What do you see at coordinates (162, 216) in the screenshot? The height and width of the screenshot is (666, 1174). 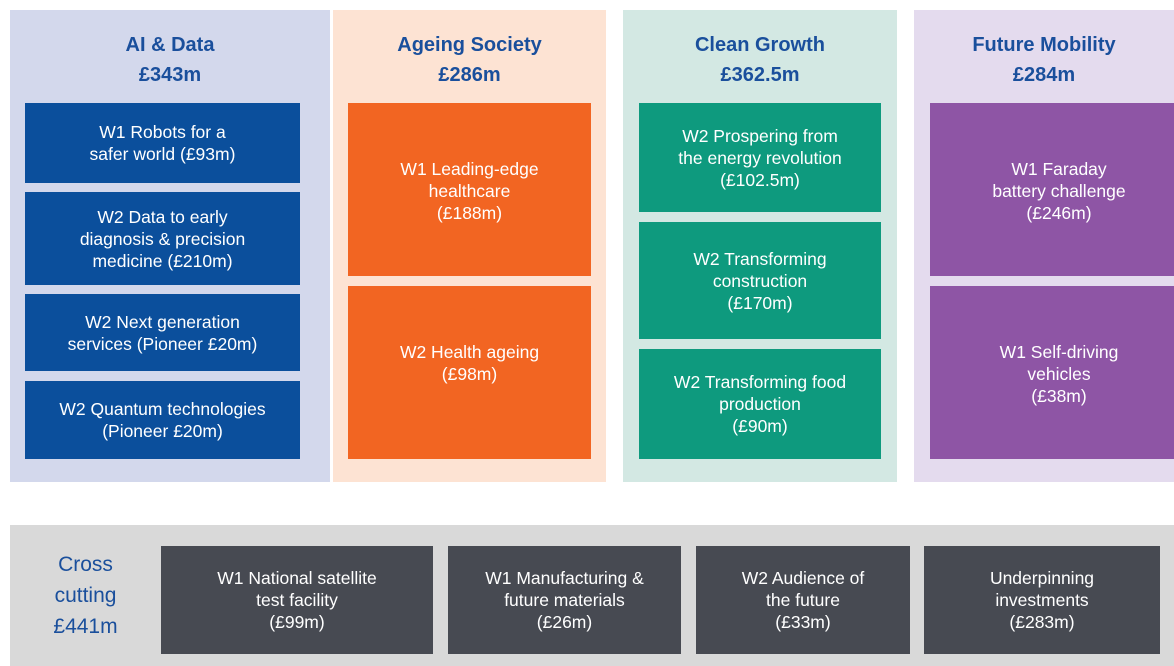 I see `box-text-line: W2 Data to early` at bounding box center [162, 216].